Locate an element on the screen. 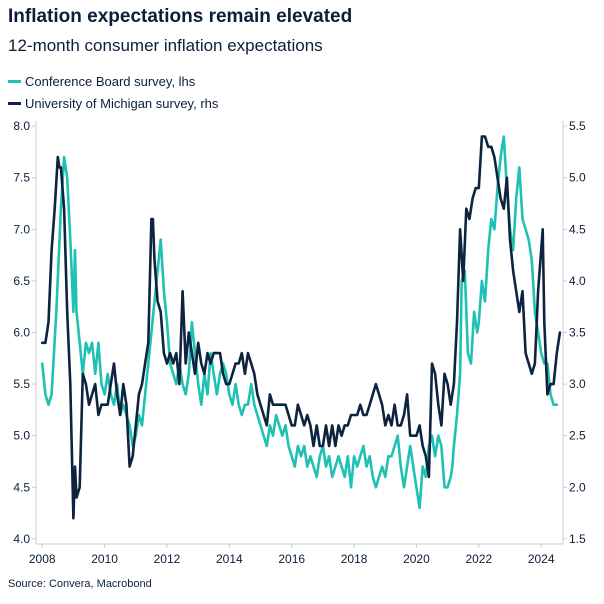 This screenshot has width=604, height=604. x-tick-label: 2020 is located at coordinates (416, 559).